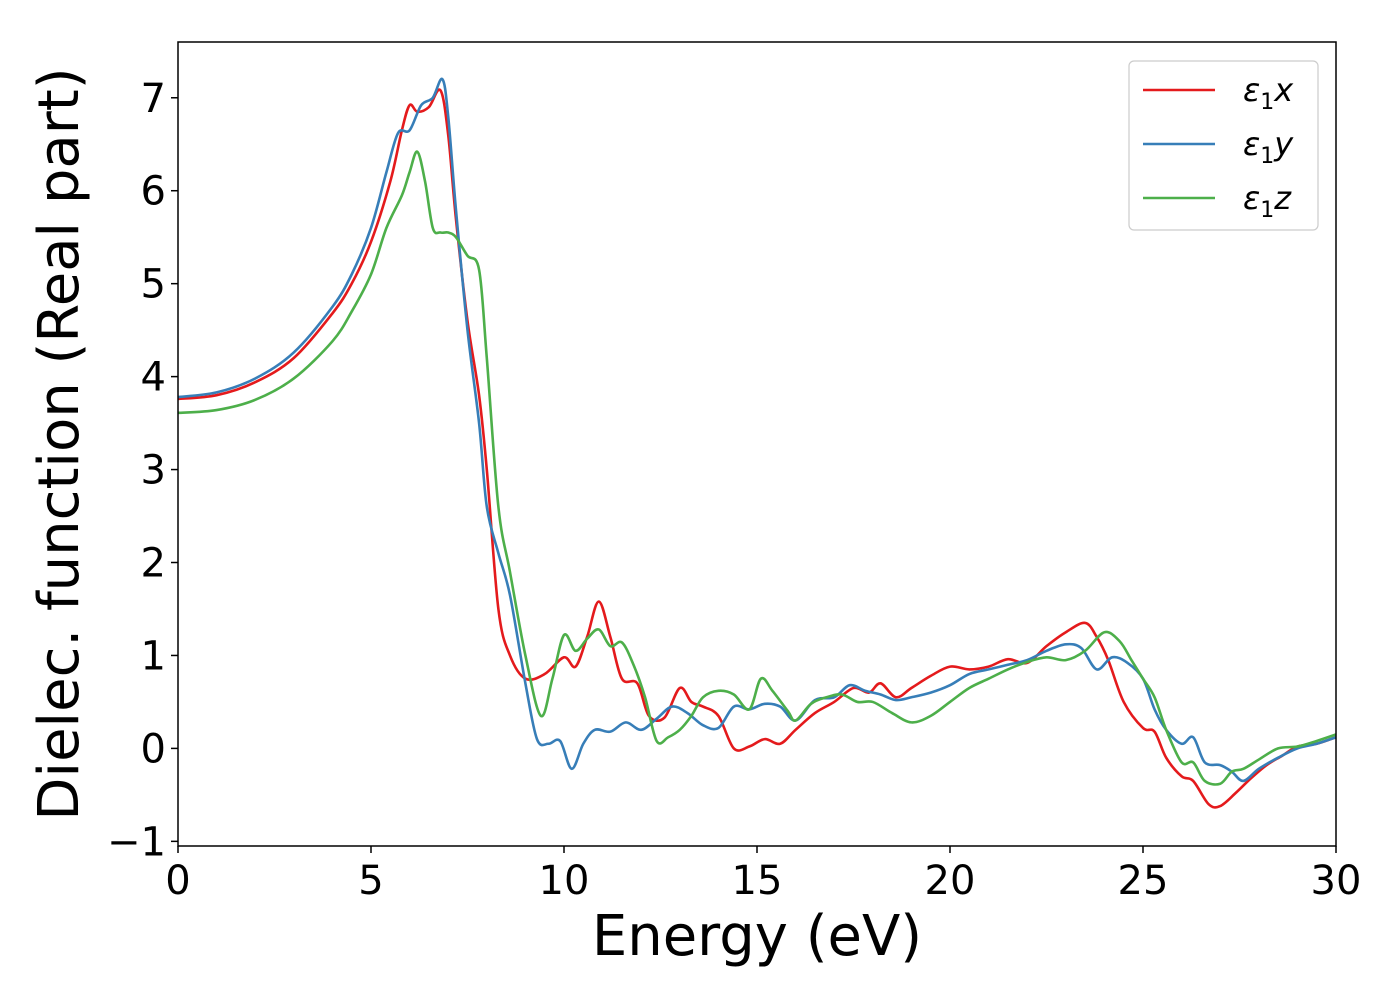  I want to click on y-tick-label: 0, so click(153, 749).